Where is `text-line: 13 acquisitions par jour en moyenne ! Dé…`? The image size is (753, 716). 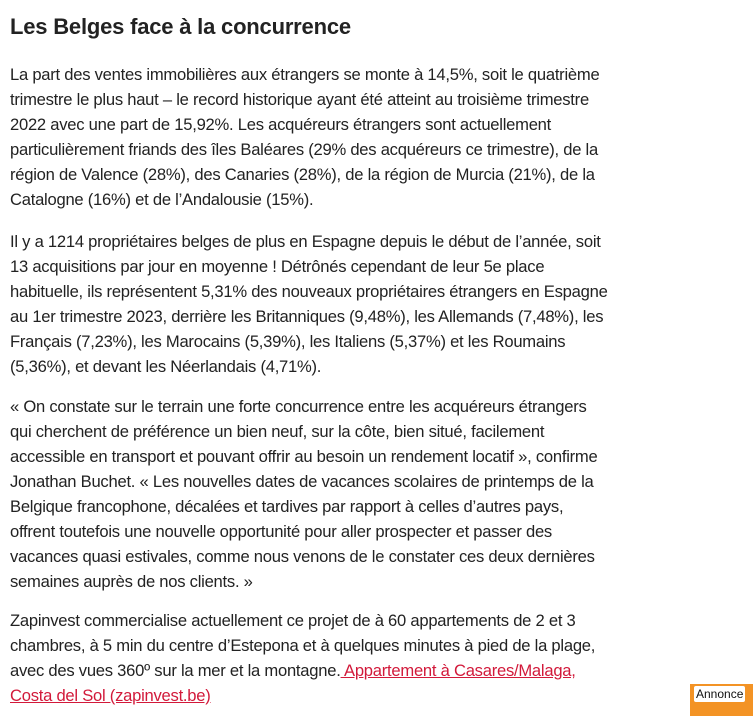
text-line: 13 acquisitions par jour en moyenne ! Dé… is located at coordinates (277, 266).